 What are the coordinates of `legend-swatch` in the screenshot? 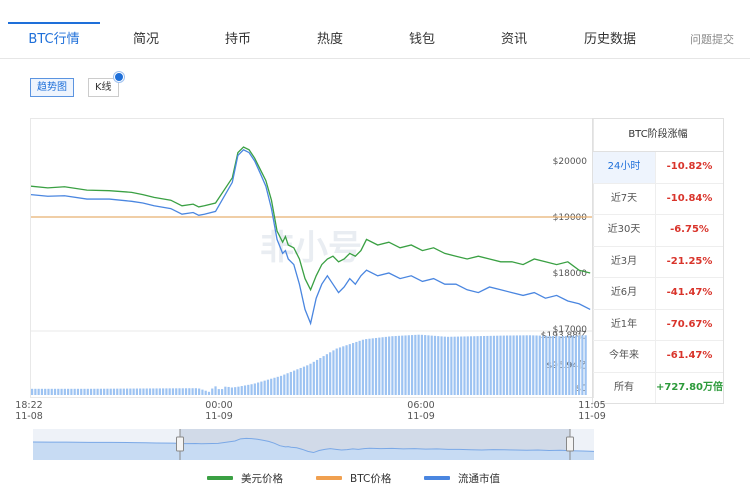 It's located at (329, 478).